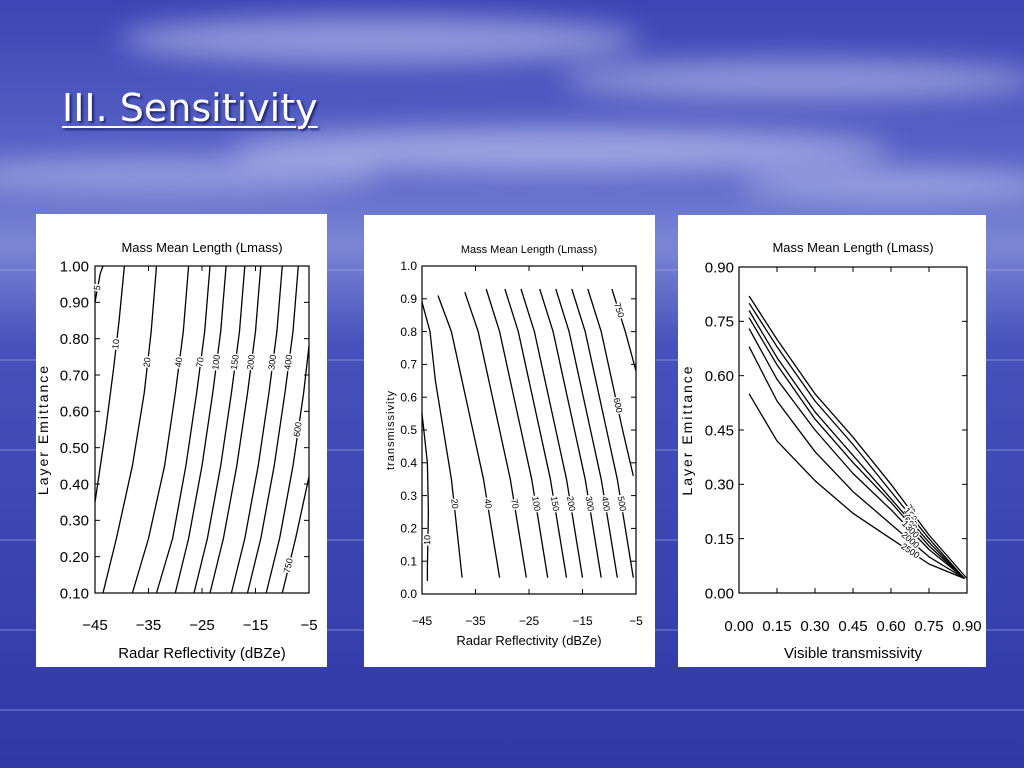  I want to click on y-tick-label: 0.8, so click(408, 332).